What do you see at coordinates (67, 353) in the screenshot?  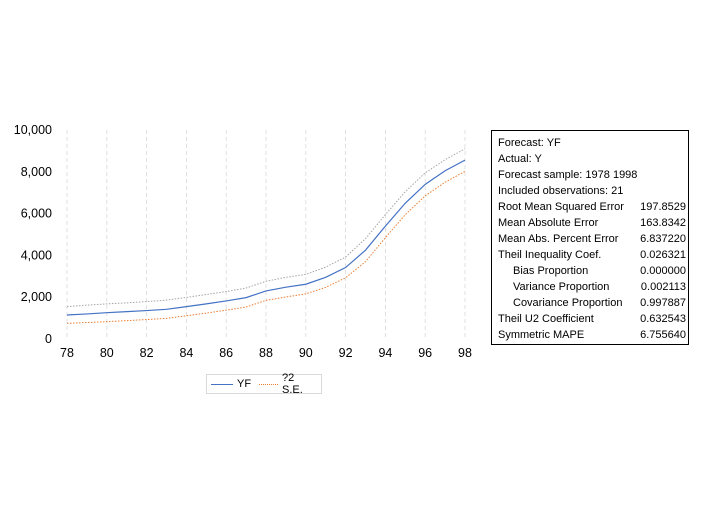 I see `x-tick-label: 78` at bounding box center [67, 353].